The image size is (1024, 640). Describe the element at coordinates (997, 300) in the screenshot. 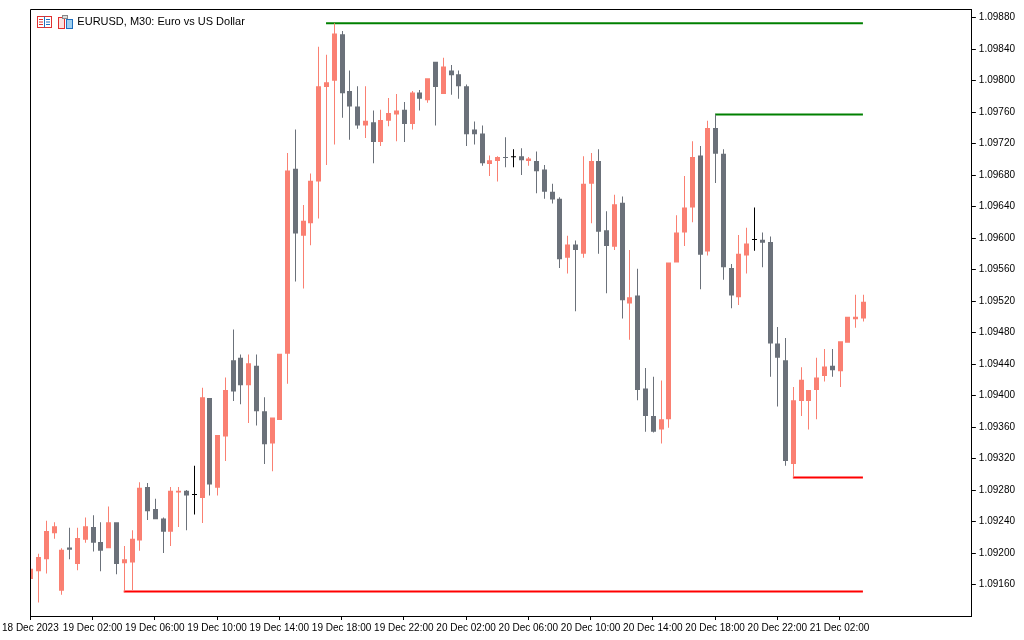

I see `y-tick-label: 1.09520` at that location.